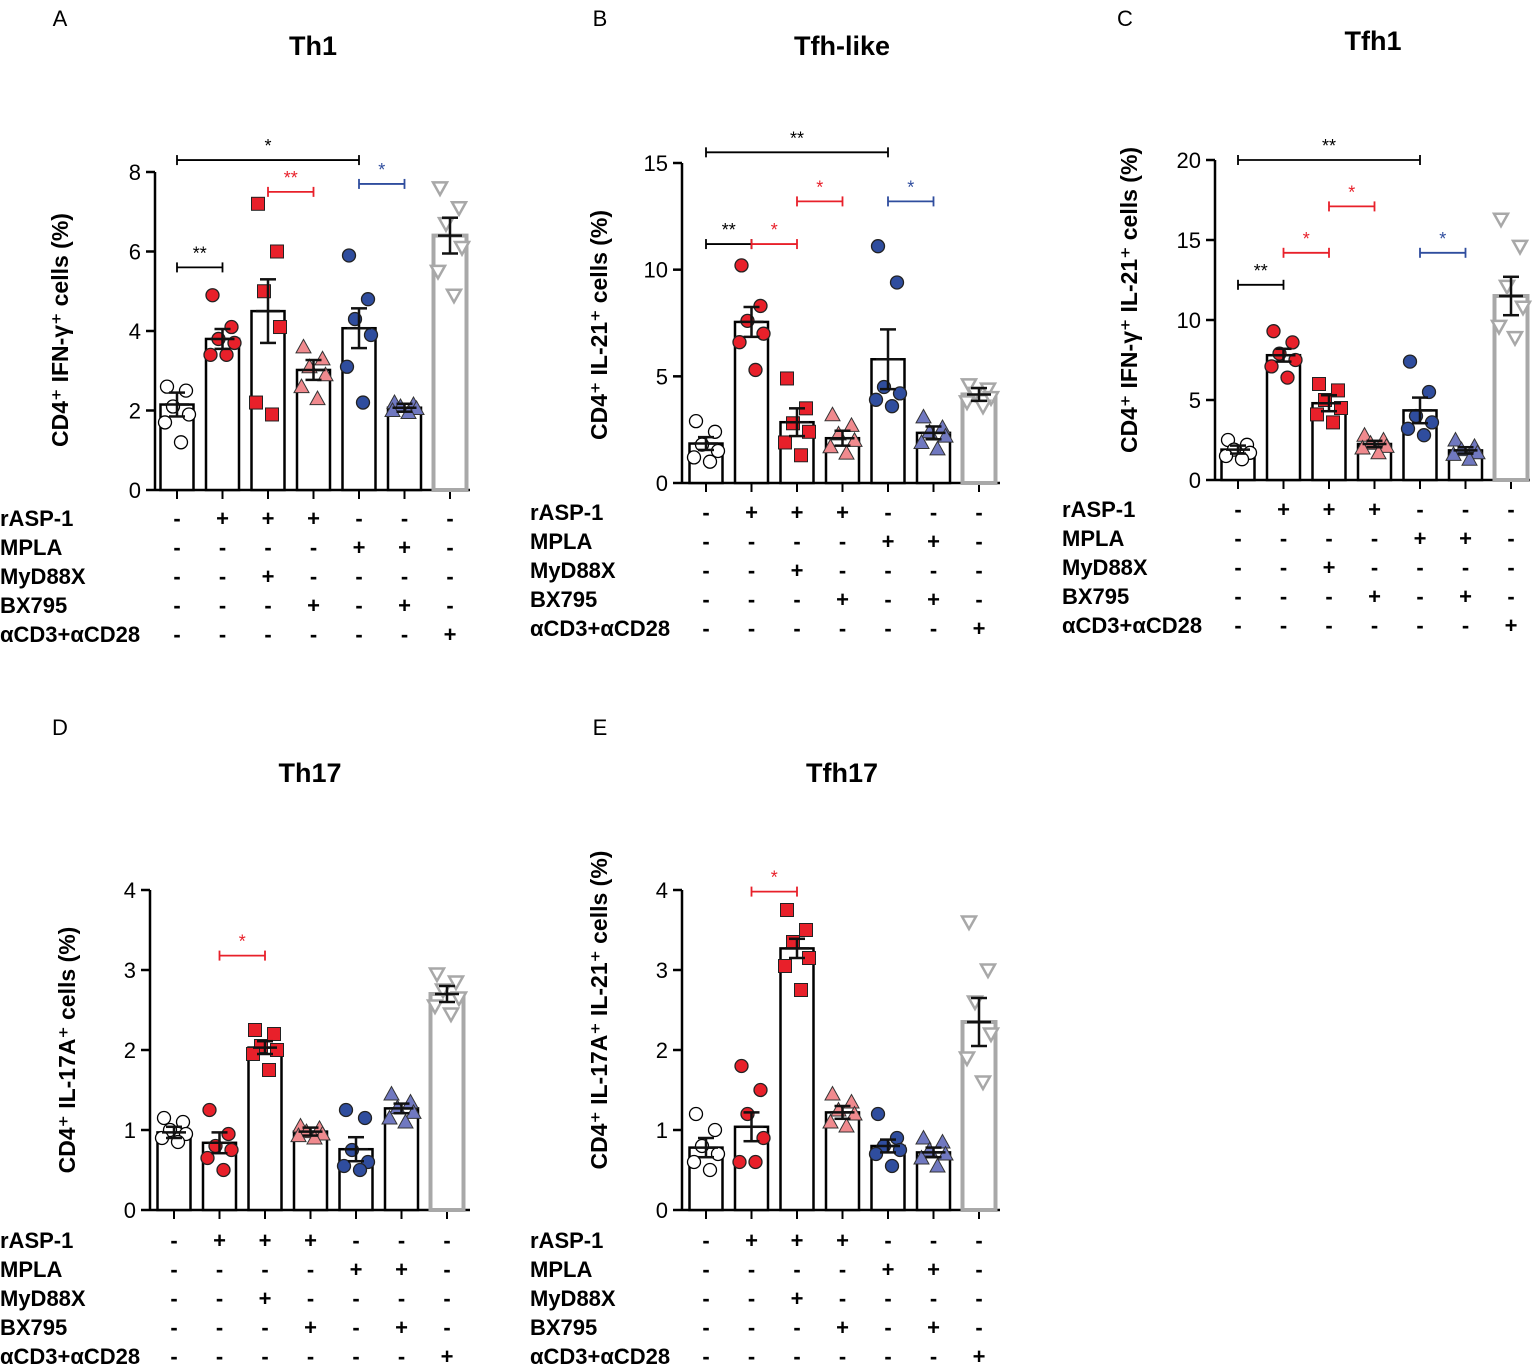  I want to click on condition-label: MPLA, so click(31, 1269).